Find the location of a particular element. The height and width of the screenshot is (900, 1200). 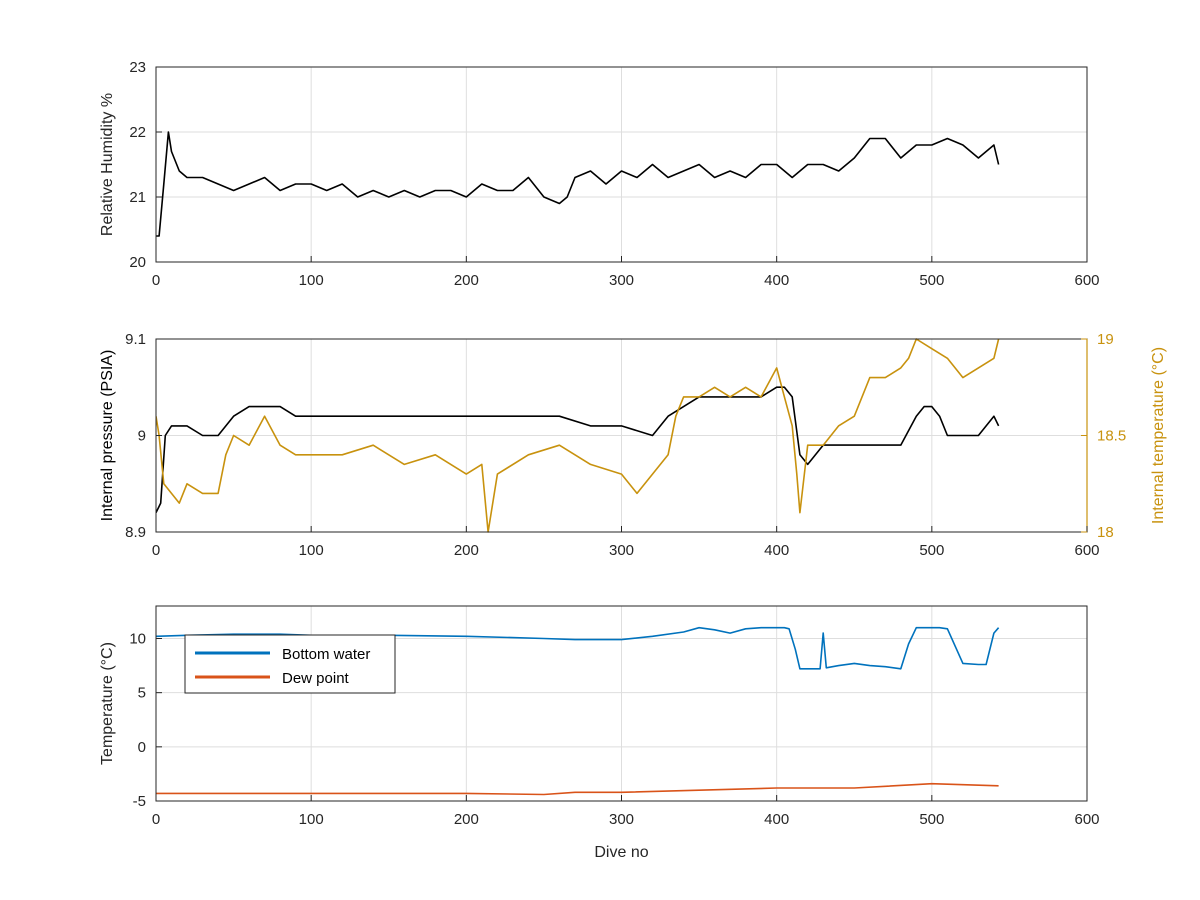

internal-pressure-line is located at coordinates (578, 450).